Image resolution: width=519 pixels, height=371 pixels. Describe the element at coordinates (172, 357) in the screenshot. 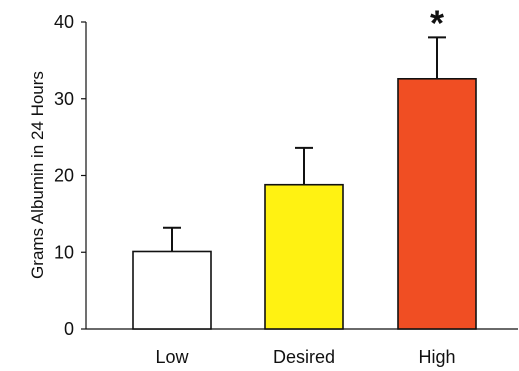

I see `x-category-label: Low` at that location.